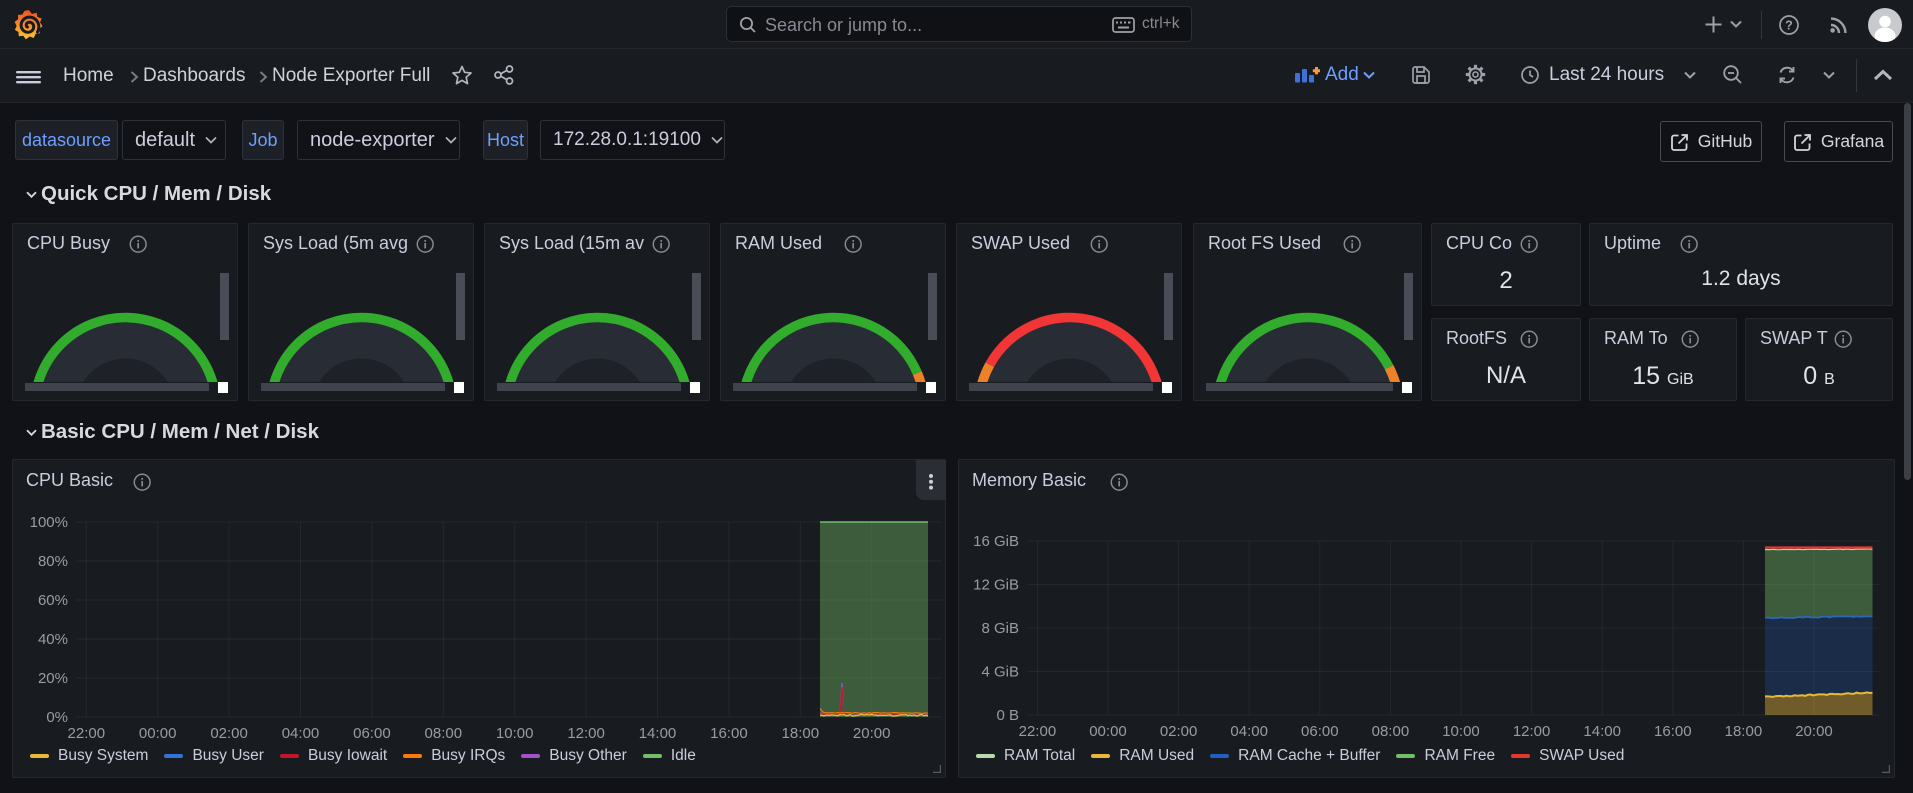 The width and height of the screenshot is (1913, 793). I want to click on svg-text: 8 GiB, so click(1000, 628).